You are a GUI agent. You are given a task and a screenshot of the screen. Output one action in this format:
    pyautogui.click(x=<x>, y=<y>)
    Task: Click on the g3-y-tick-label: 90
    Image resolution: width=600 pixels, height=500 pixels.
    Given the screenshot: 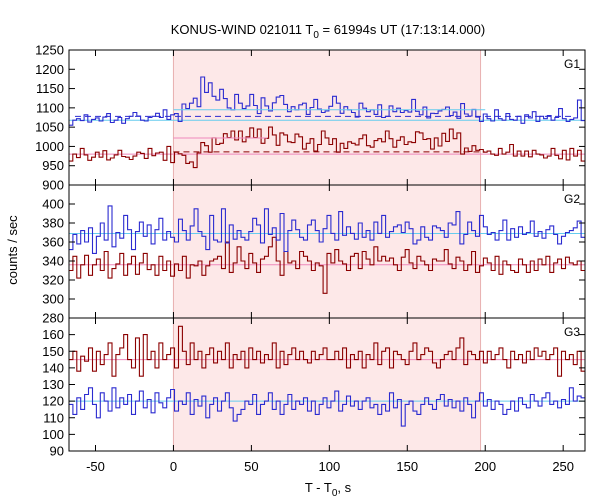 What is the action you would take?
    pyautogui.click(x=57, y=451)
    